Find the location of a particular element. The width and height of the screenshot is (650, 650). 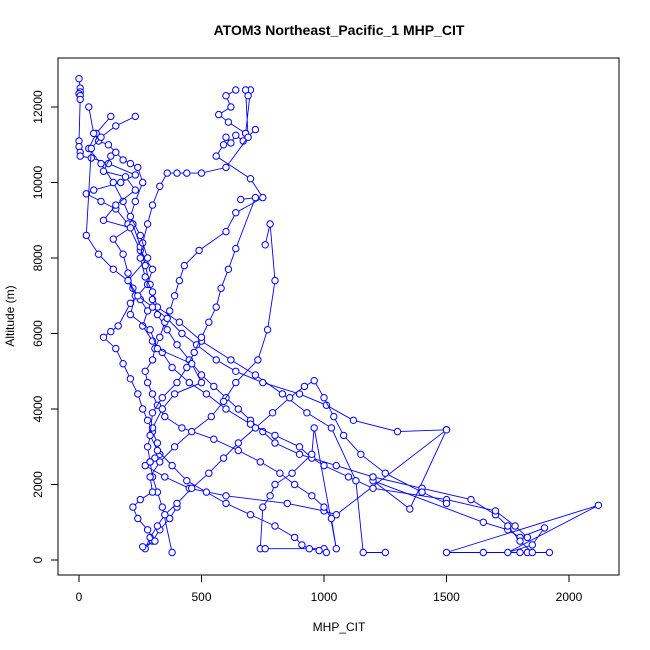

x-axis-label: MHP_CIT is located at coordinates (339, 627).